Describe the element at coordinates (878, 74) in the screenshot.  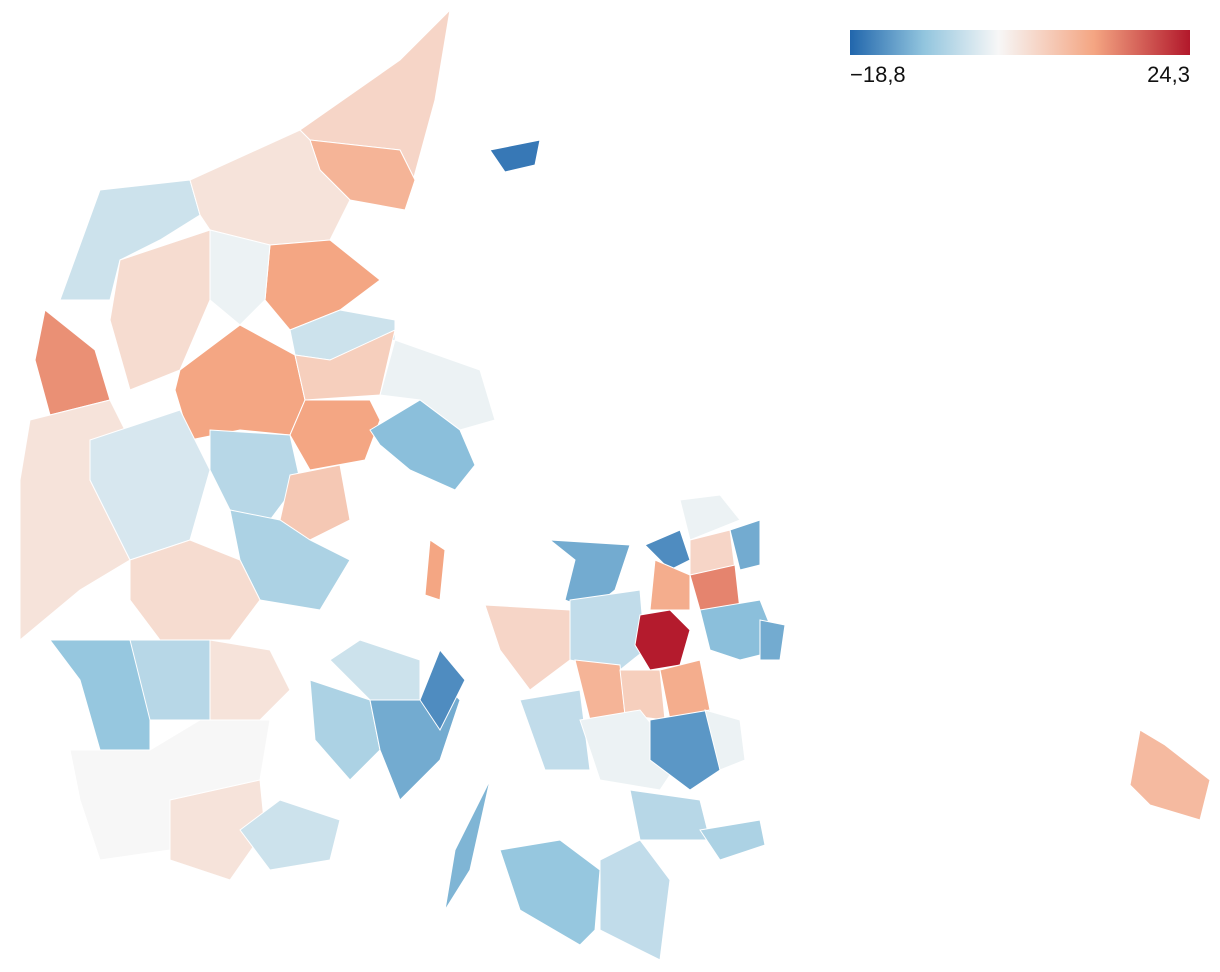
I see `legend-min-label: −18,8` at that location.